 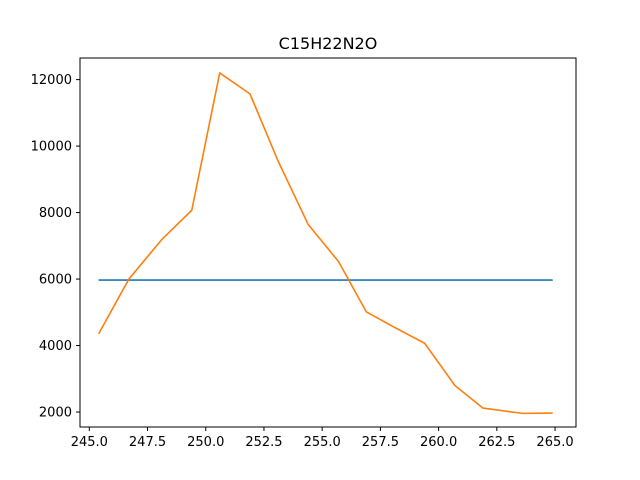 What do you see at coordinates (51, 147) in the screenshot?
I see `y-tick-label: 10000` at bounding box center [51, 147].